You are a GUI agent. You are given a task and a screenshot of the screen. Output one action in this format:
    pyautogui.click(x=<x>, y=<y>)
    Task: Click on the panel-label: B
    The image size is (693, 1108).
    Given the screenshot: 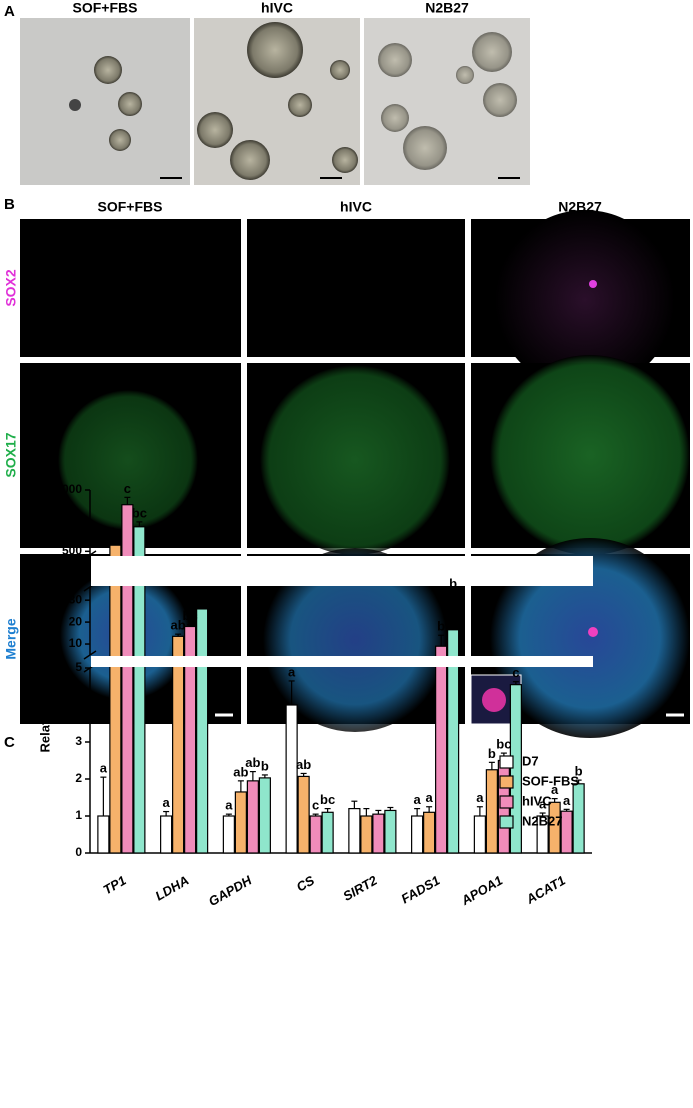 What is the action you would take?
    pyautogui.click(x=9, y=204)
    